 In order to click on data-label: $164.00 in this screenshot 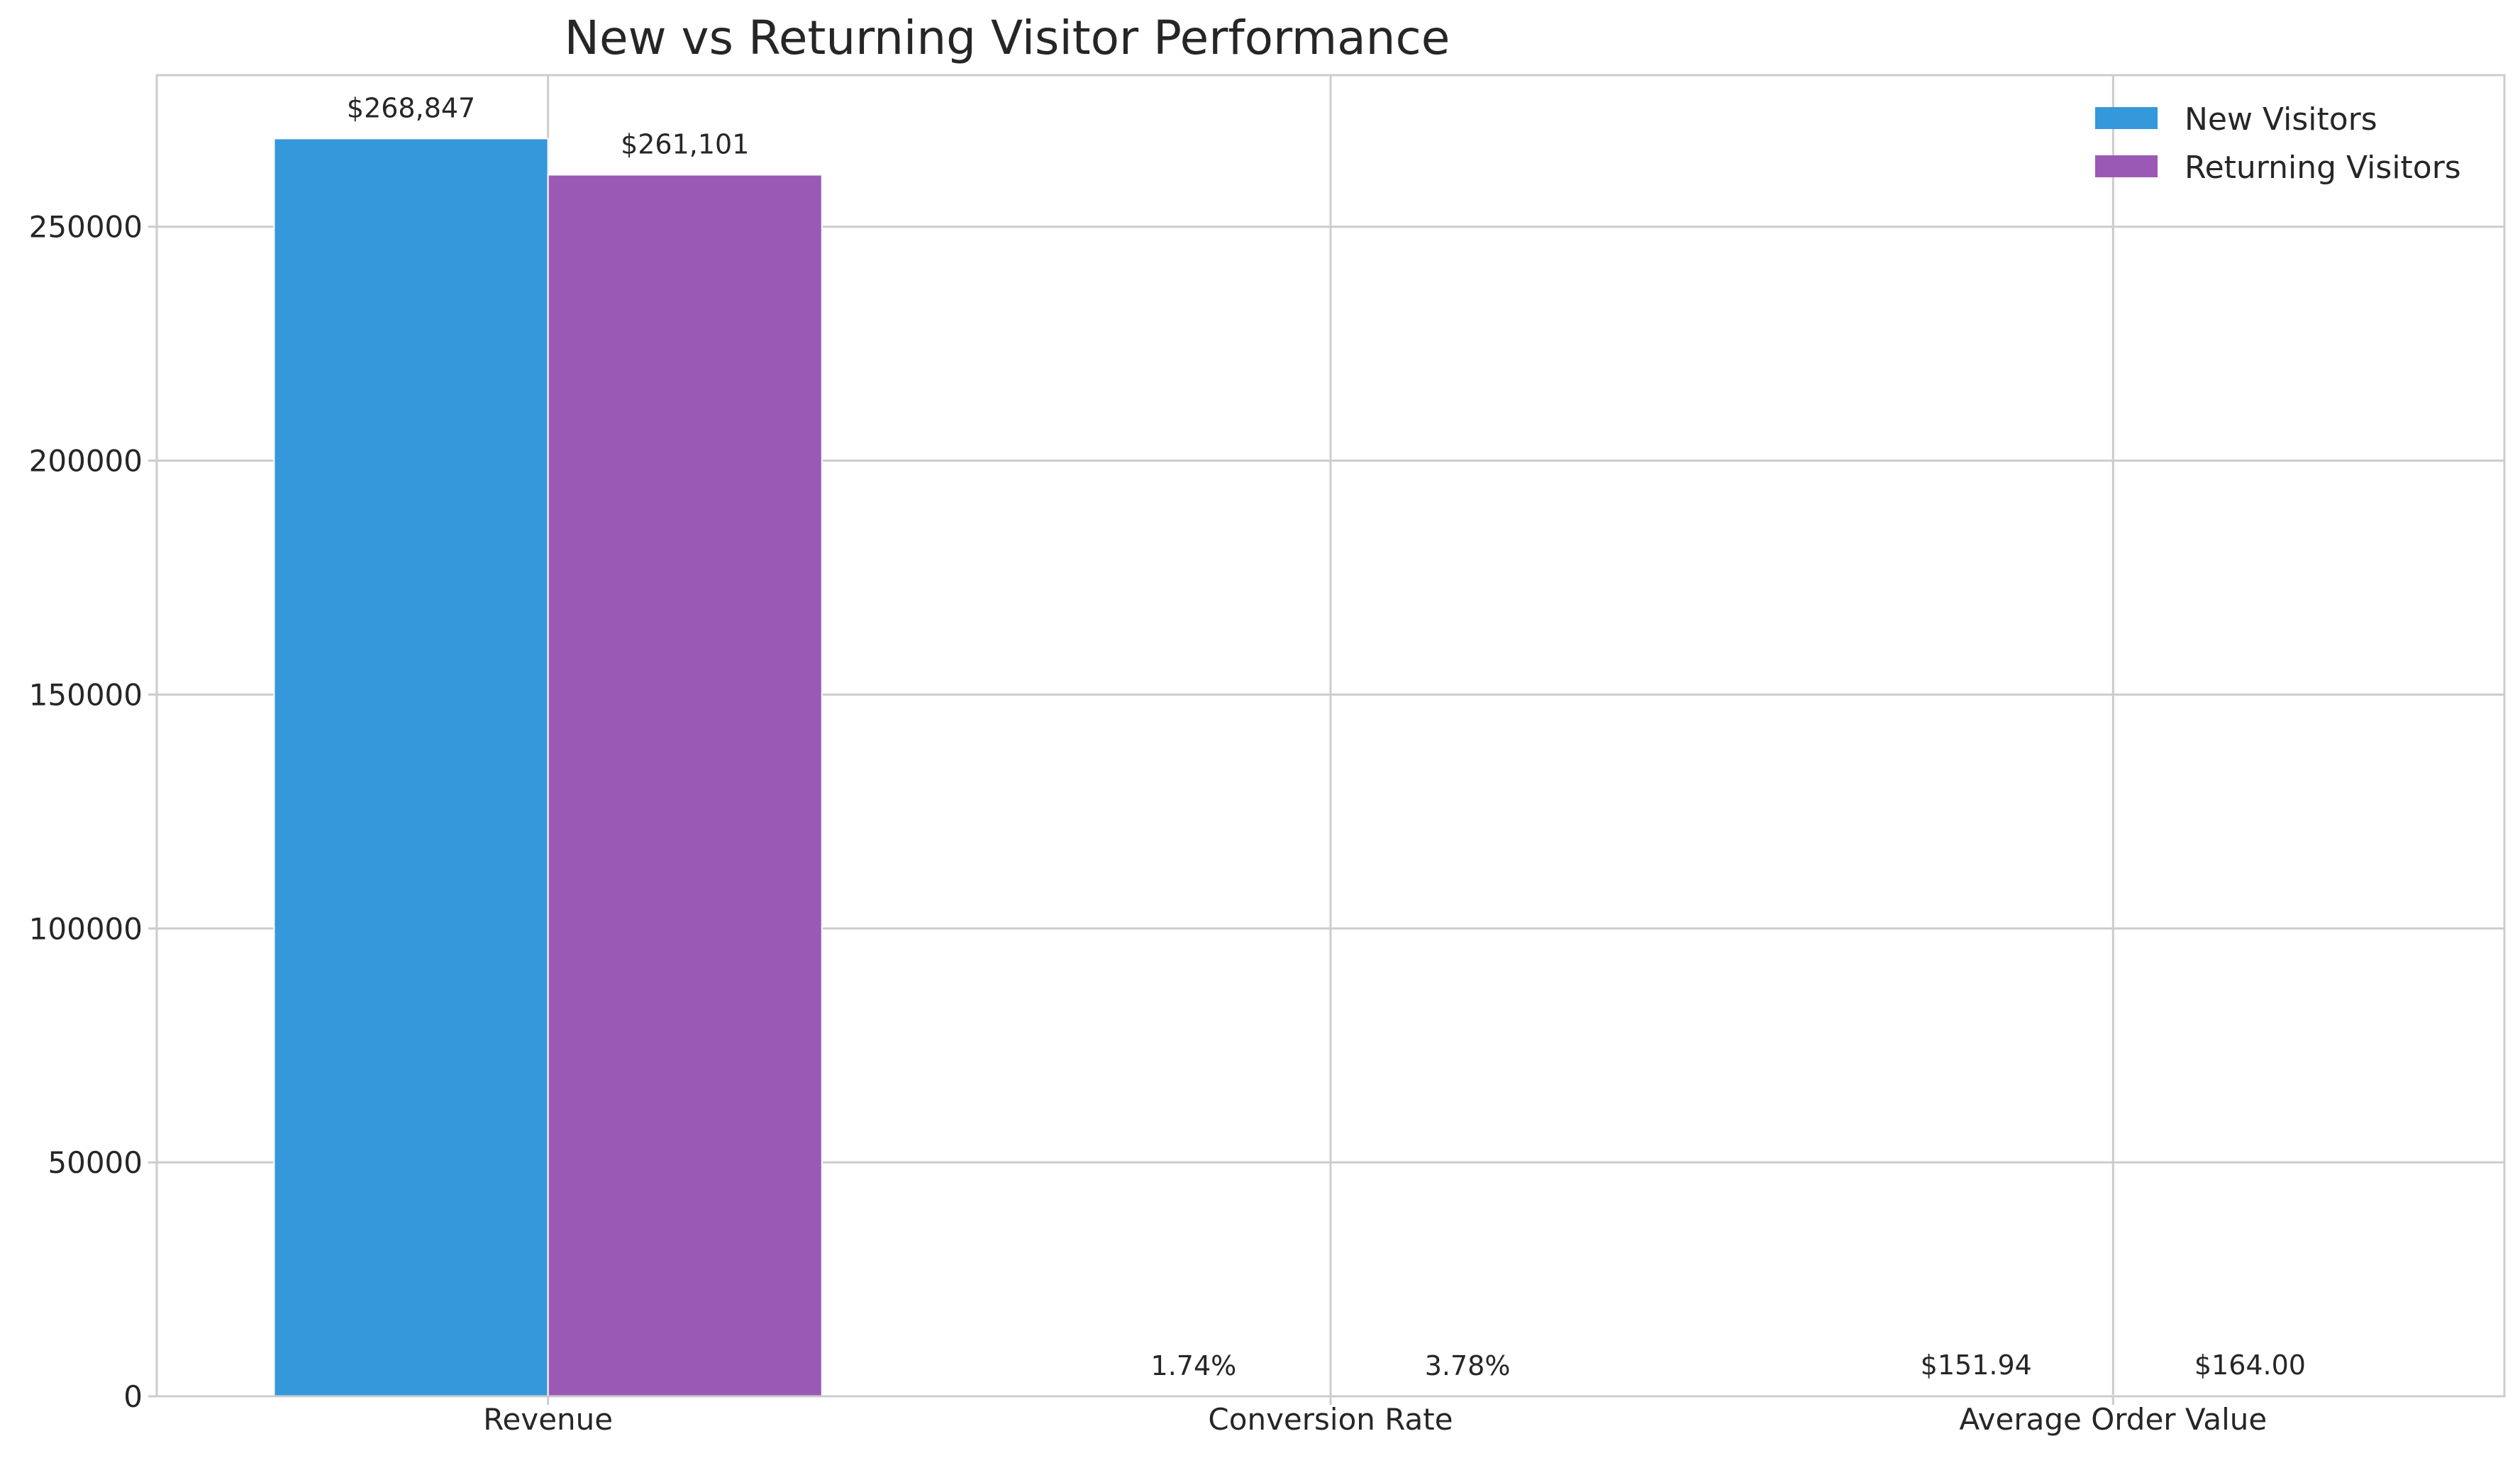, I will do `click(2250, 1365)`.